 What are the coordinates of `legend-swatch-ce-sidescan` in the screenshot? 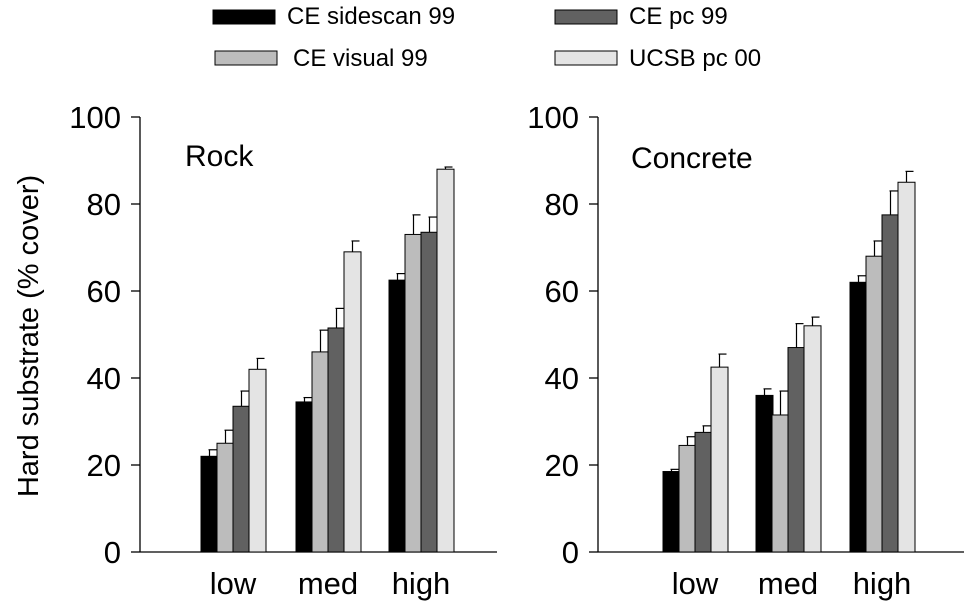 It's located at (244, 17).